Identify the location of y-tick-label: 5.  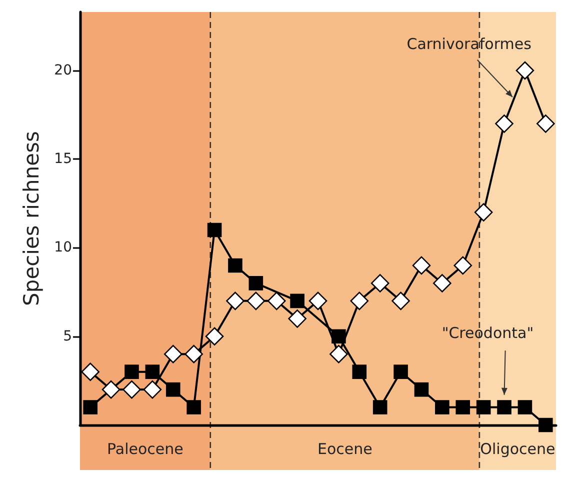
(67, 336).